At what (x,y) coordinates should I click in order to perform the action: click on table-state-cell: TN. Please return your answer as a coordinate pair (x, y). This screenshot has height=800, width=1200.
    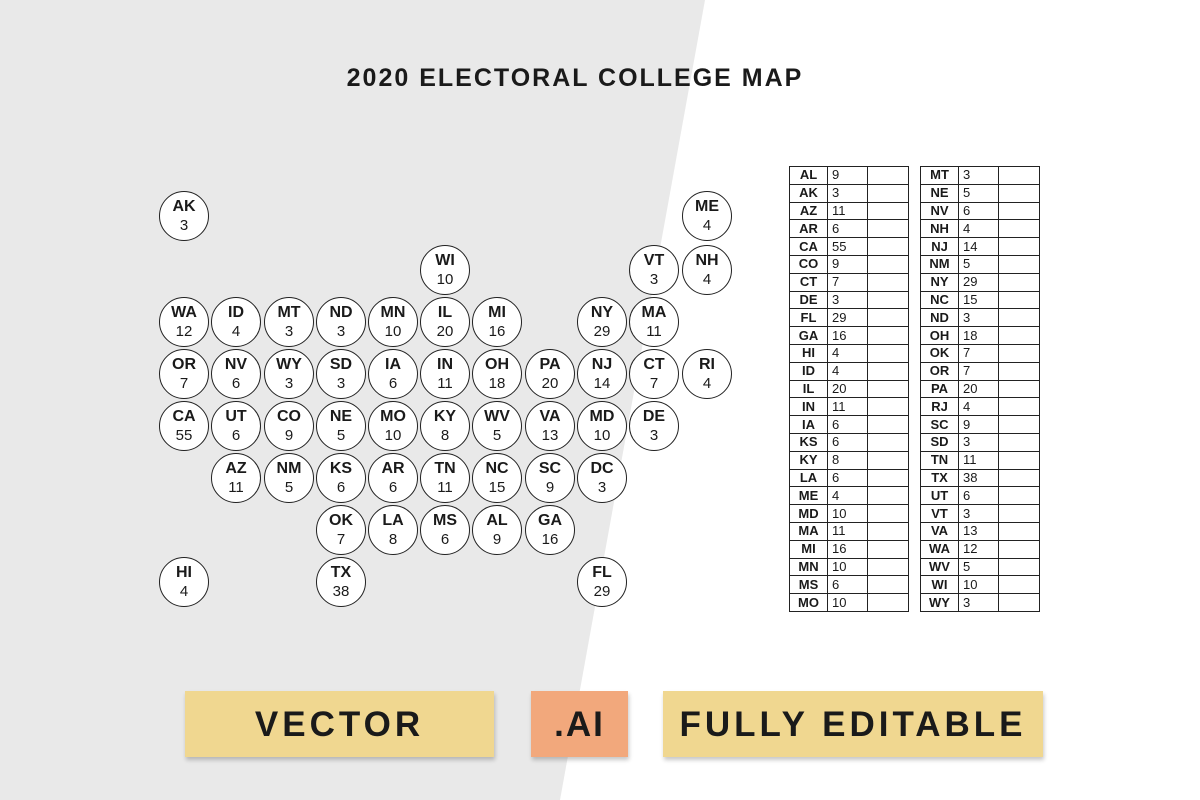
    Looking at the image, I should click on (939, 460).